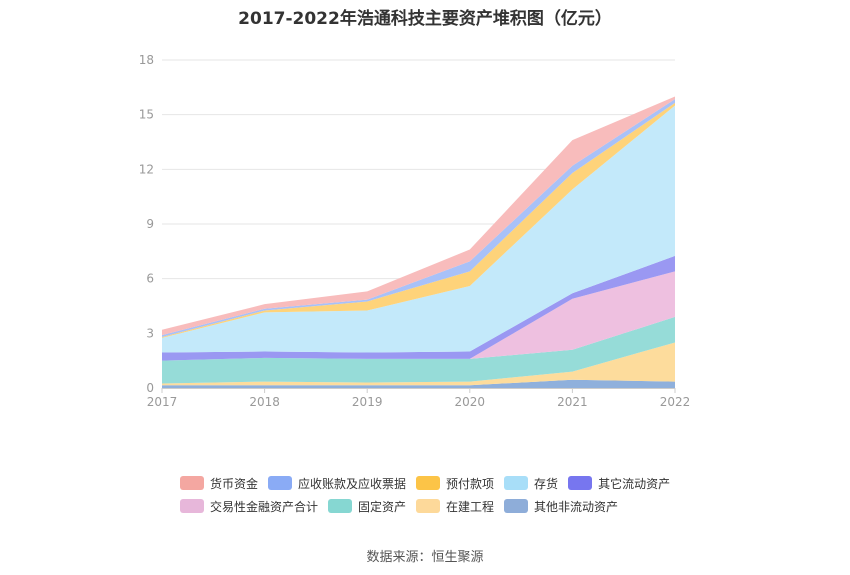 The image size is (850, 575). I want to click on x-tick-label: 2017, so click(162, 402).